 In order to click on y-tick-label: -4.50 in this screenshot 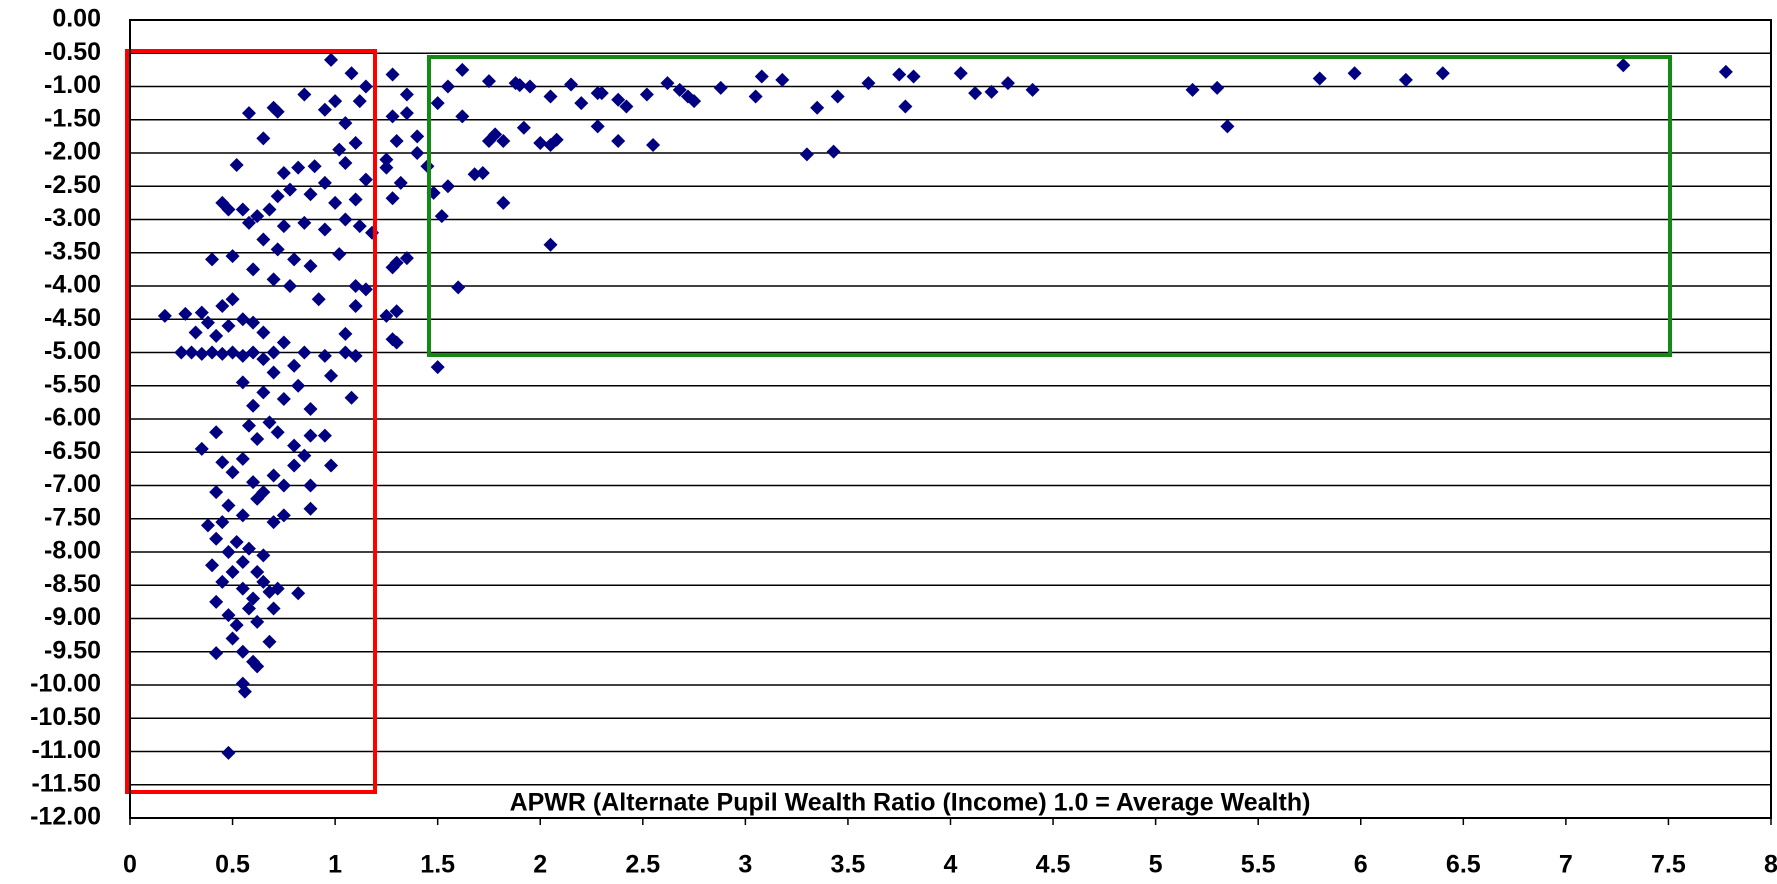, I will do `click(72, 318)`.